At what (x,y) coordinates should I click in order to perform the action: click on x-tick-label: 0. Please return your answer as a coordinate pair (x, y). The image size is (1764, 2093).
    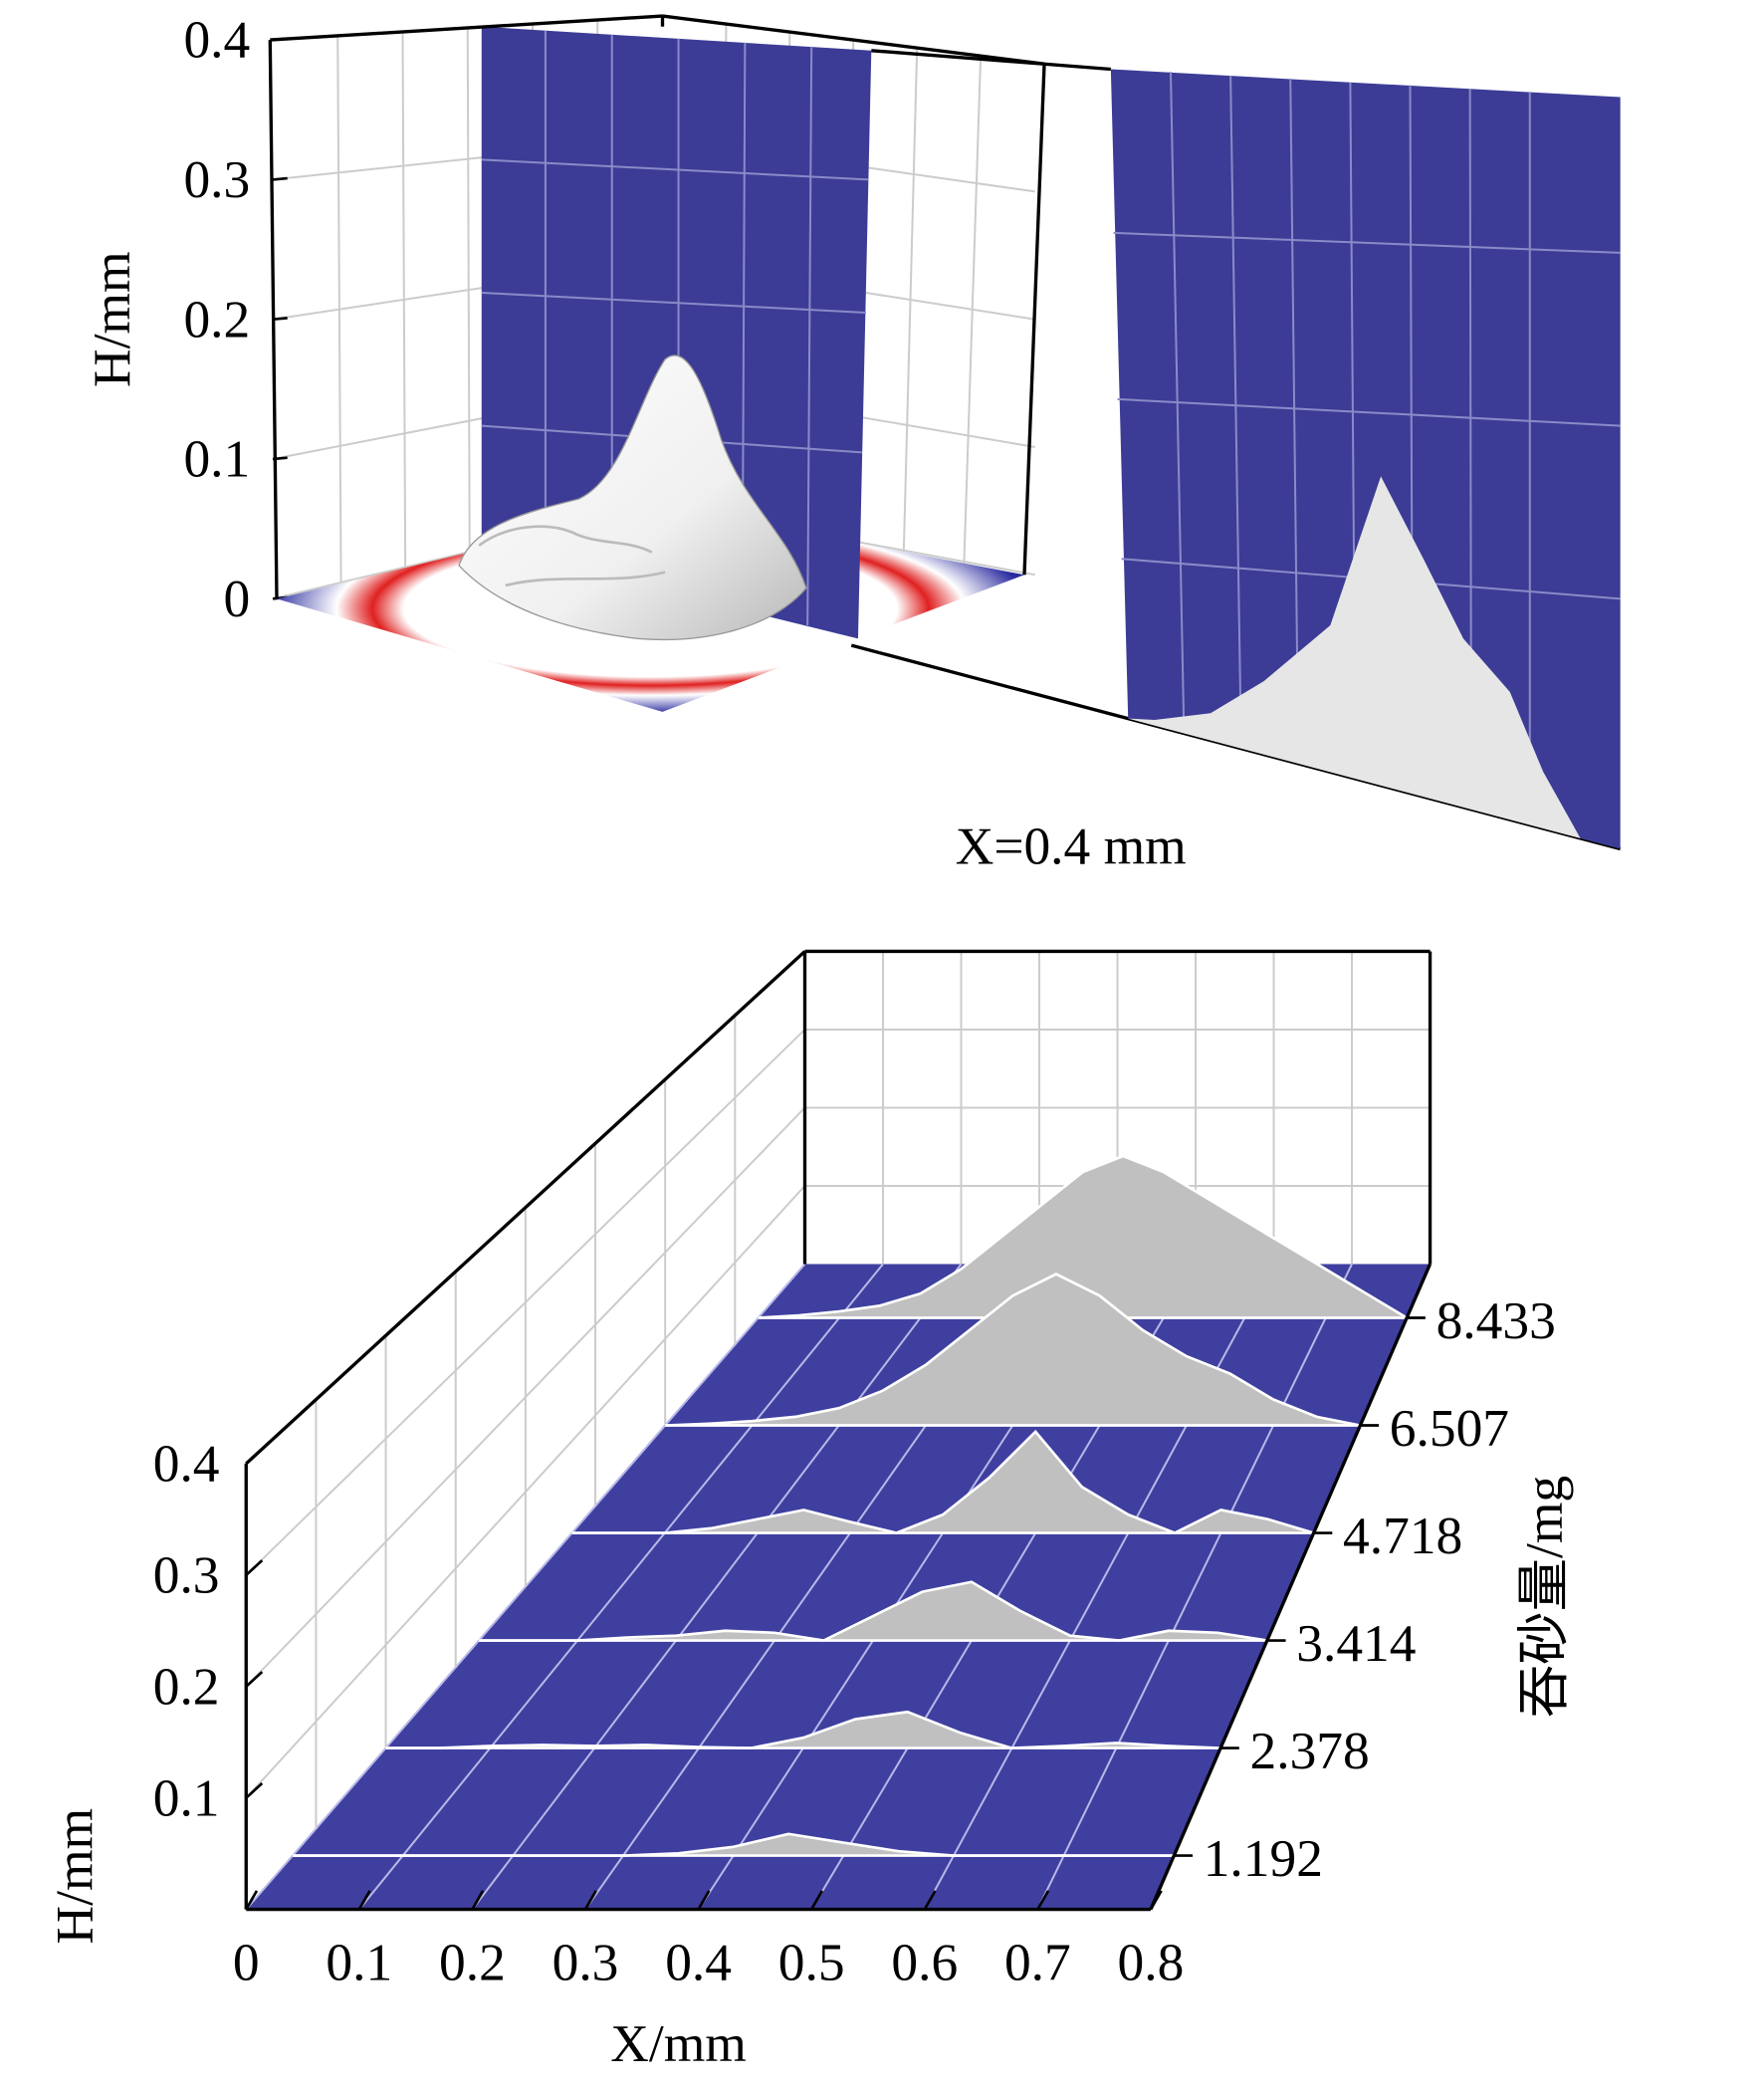
    Looking at the image, I should click on (247, 1962).